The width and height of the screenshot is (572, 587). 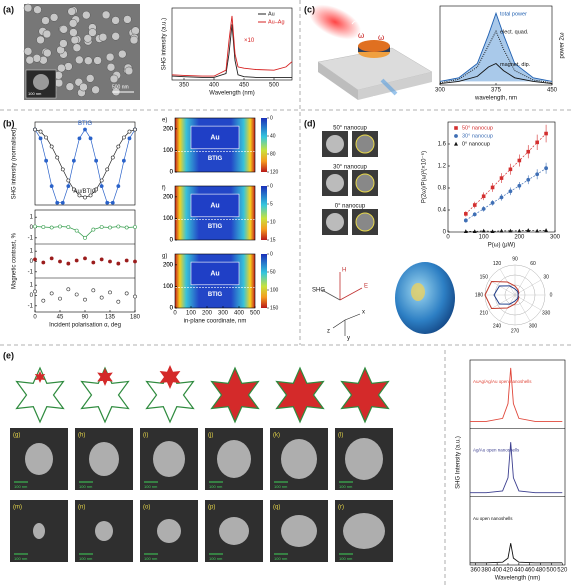 I want to click on axis-arrow, so click(x=331, y=295).